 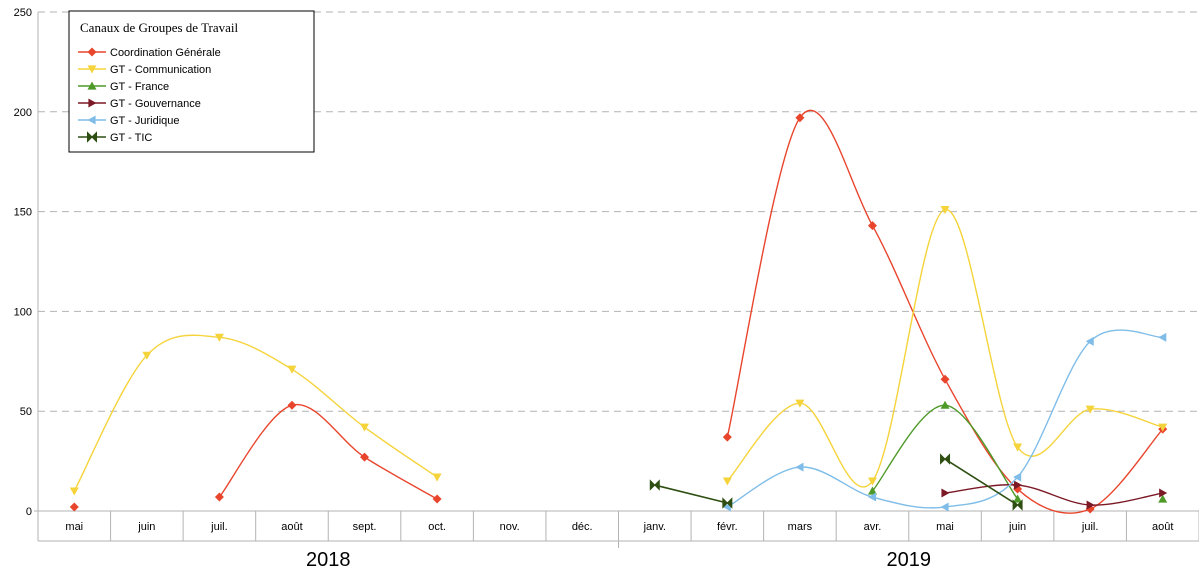 I want to click on x-tick-label: mars, so click(x=800, y=527).